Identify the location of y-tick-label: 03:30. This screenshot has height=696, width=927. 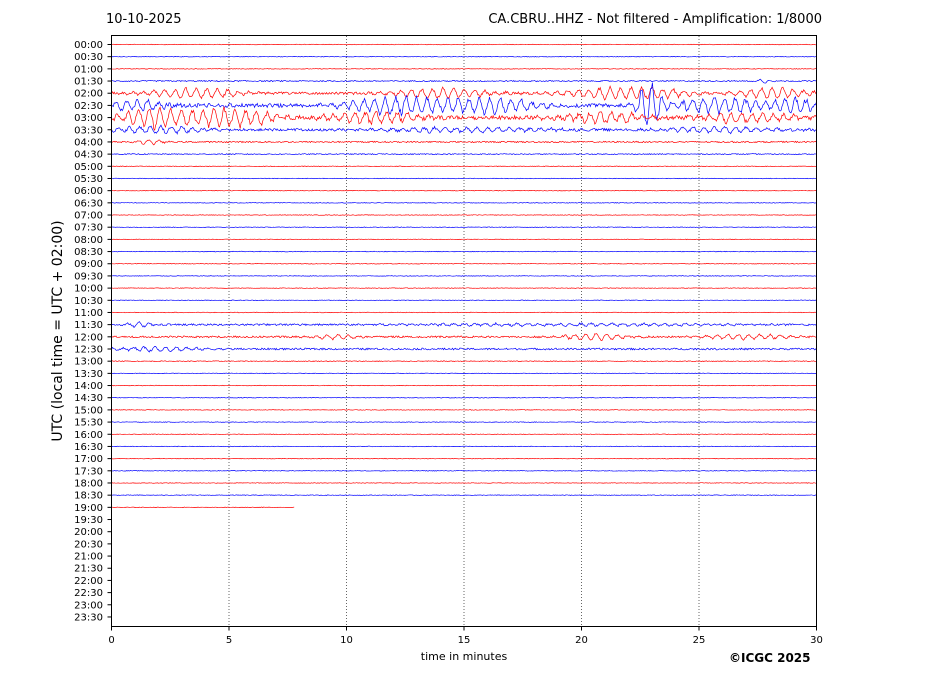
(88, 130).